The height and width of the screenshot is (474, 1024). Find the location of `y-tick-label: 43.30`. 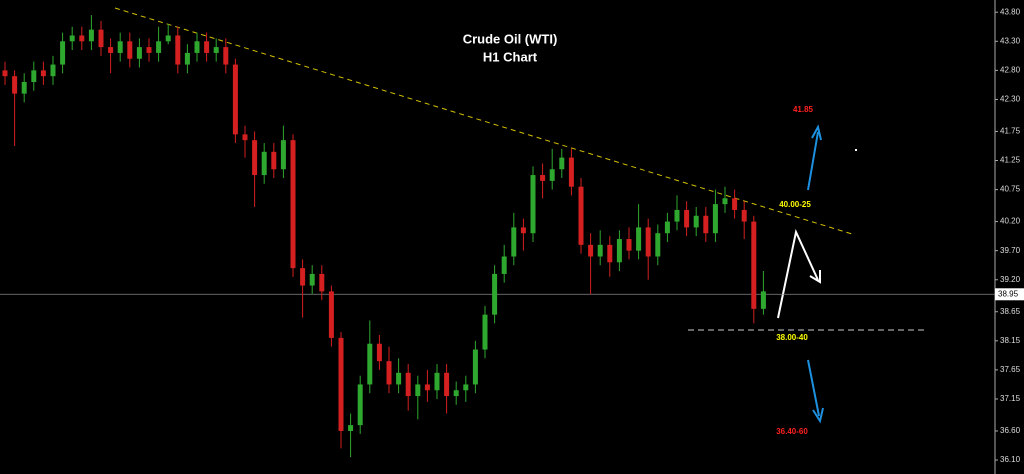

y-tick-label: 43.30 is located at coordinates (1010, 40).